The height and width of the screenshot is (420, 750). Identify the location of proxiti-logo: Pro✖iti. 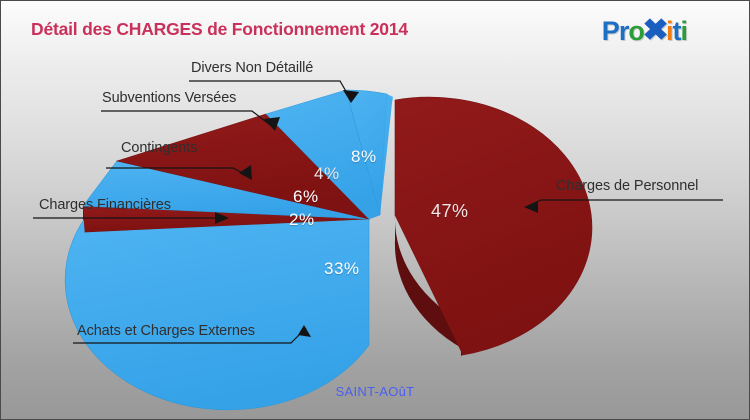
(644, 30).